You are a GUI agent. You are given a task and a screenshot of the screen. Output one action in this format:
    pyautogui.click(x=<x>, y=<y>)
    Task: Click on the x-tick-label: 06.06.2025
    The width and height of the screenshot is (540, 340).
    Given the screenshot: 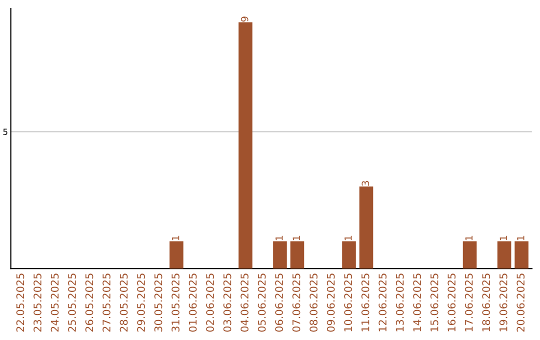 What is the action you would take?
    pyautogui.click(x=279, y=303)
    